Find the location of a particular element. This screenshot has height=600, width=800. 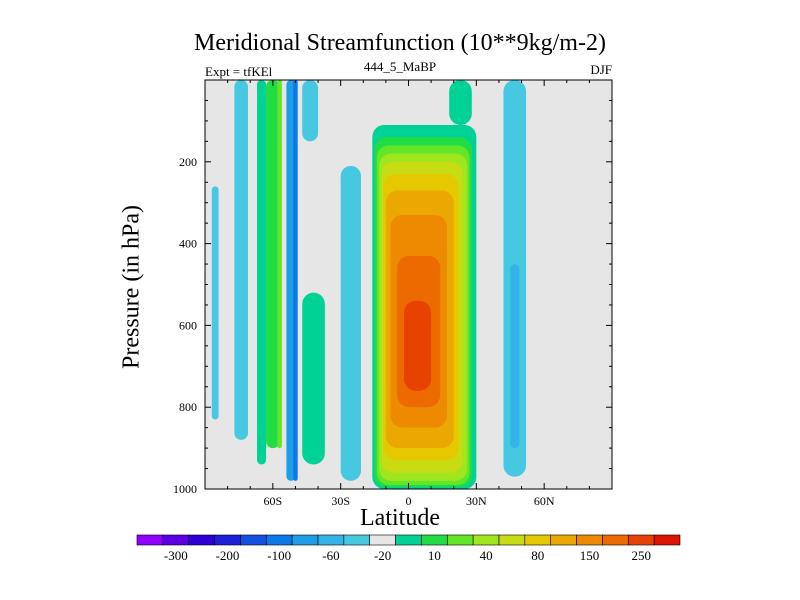

colorbar-label: -60 is located at coordinates (330, 555).